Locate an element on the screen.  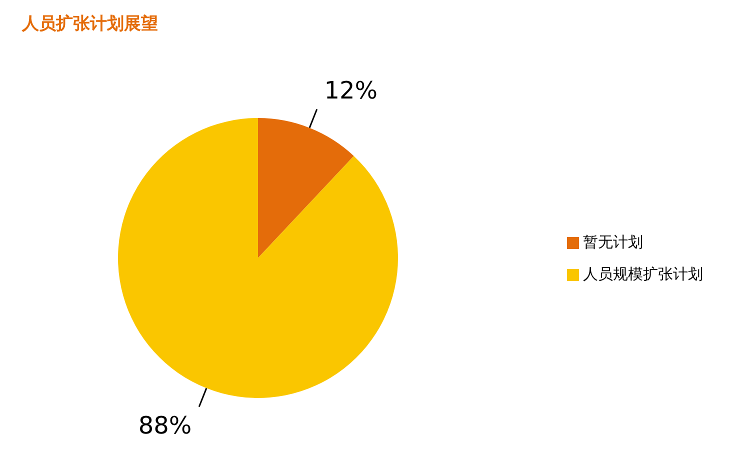
chart-title: 人员扩张计划展望 is located at coordinates (89, 24).